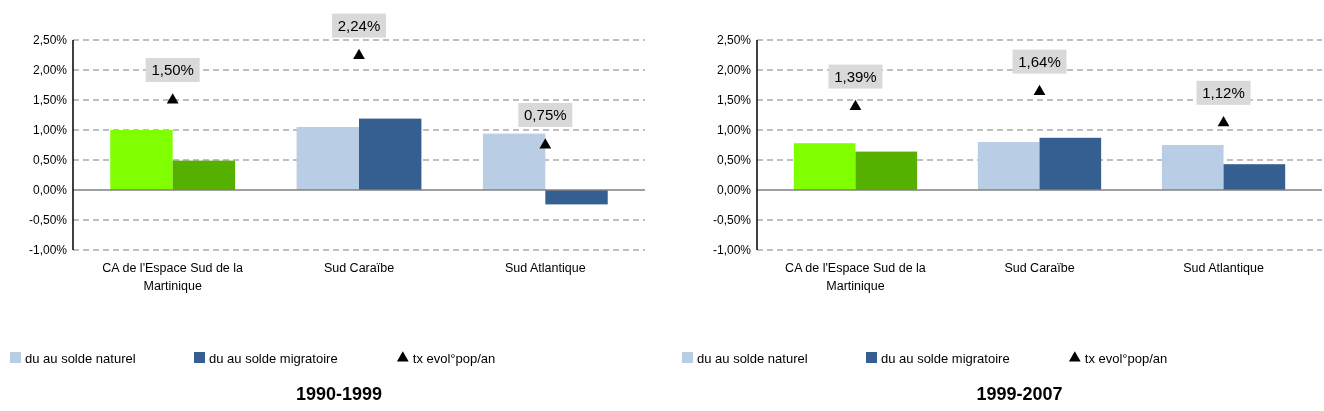  I want to click on data-label: 0,75%, so click(545, 115).